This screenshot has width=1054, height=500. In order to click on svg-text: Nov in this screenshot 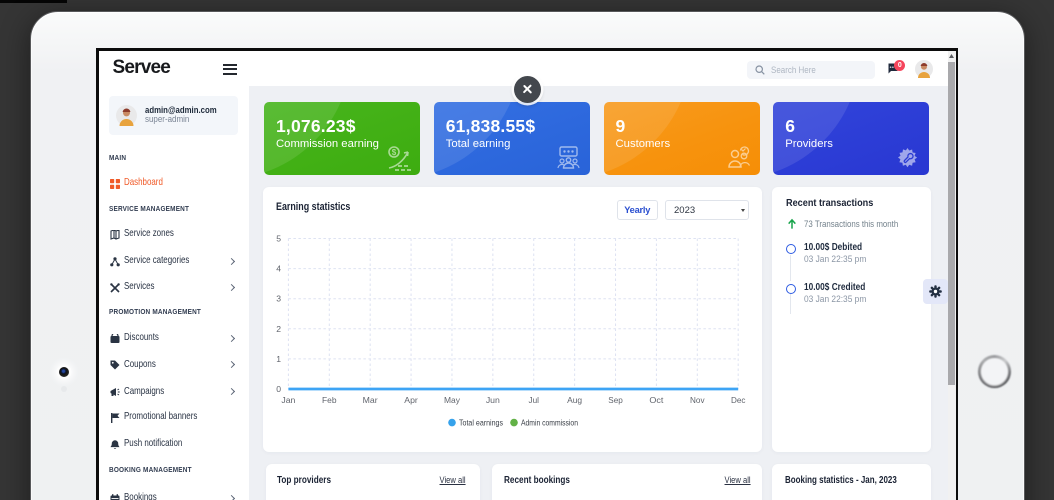, I will do `click(697, 400)`.